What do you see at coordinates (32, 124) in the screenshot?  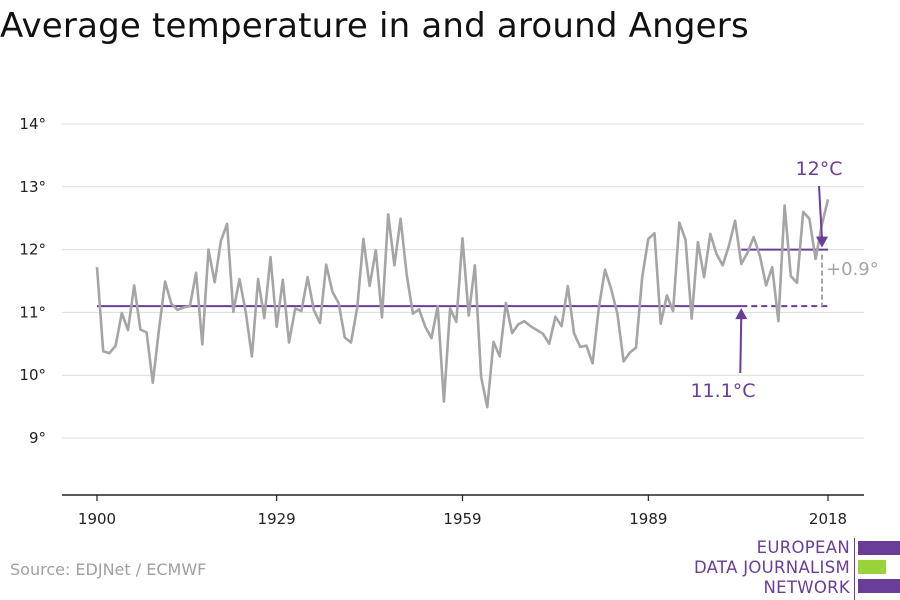 I see `y-tick-label-14: 14°` at bounding box center [32, 124].